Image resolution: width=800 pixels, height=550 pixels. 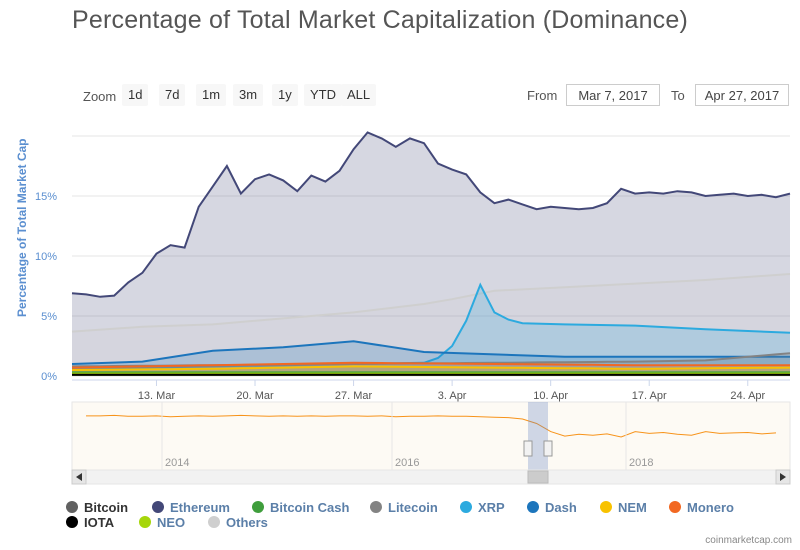 I want to click on legend-label: NEM, so click(x=632, y=507).